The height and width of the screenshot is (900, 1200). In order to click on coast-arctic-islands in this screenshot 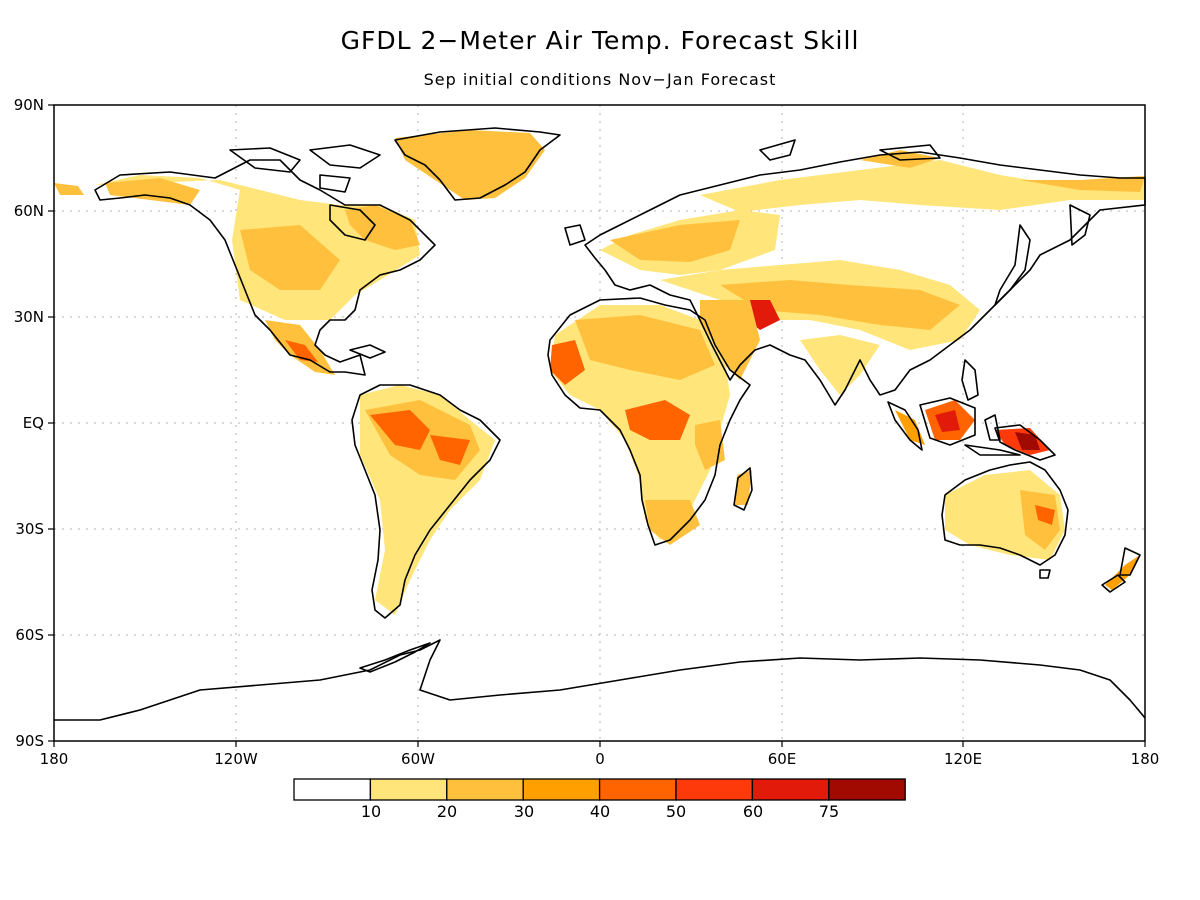, I will do `click(305, 168)`.